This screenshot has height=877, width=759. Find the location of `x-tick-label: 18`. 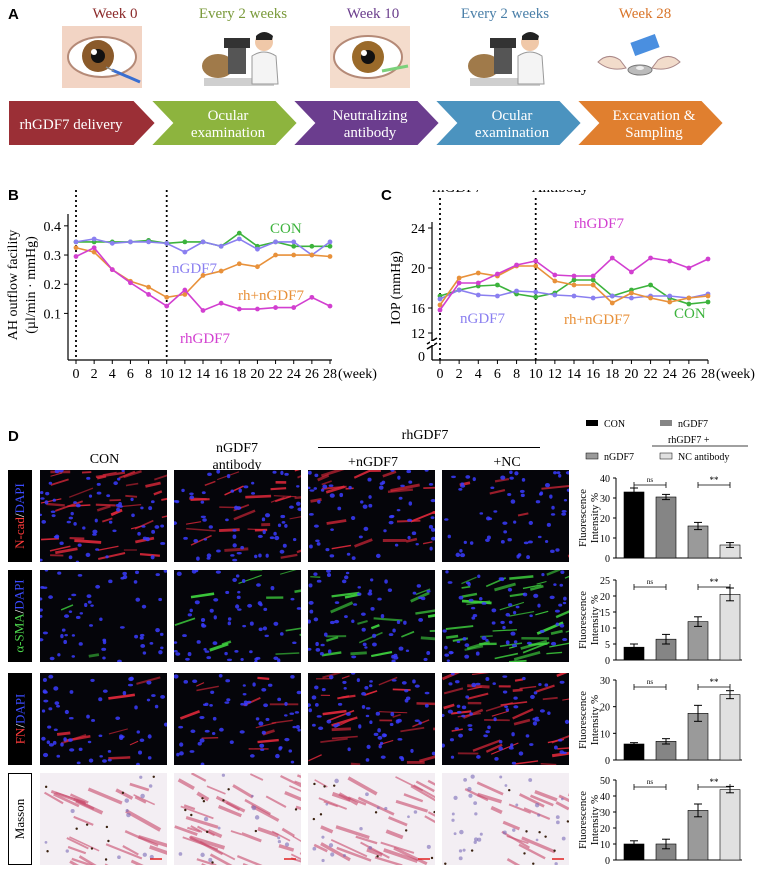

x-tick-label: 18 is located at coordinates (612, 374).